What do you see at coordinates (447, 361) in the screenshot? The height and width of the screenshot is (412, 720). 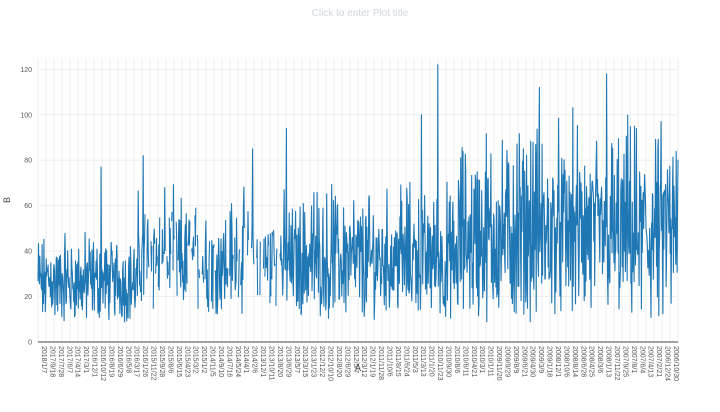 I see `x-tick-label: 2010/9/30` at bounding box center [447, 361].